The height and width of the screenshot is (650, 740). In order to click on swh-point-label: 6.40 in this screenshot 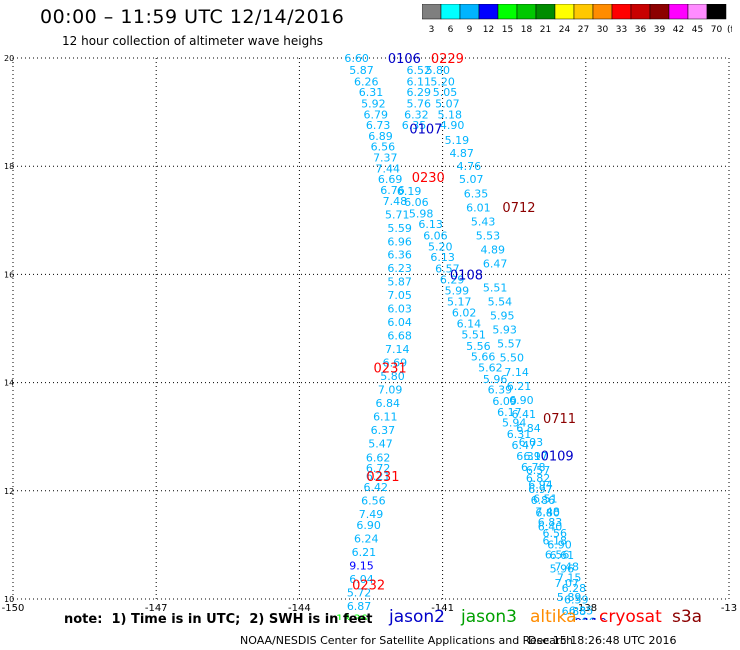, I will do `click(550, 527)`.